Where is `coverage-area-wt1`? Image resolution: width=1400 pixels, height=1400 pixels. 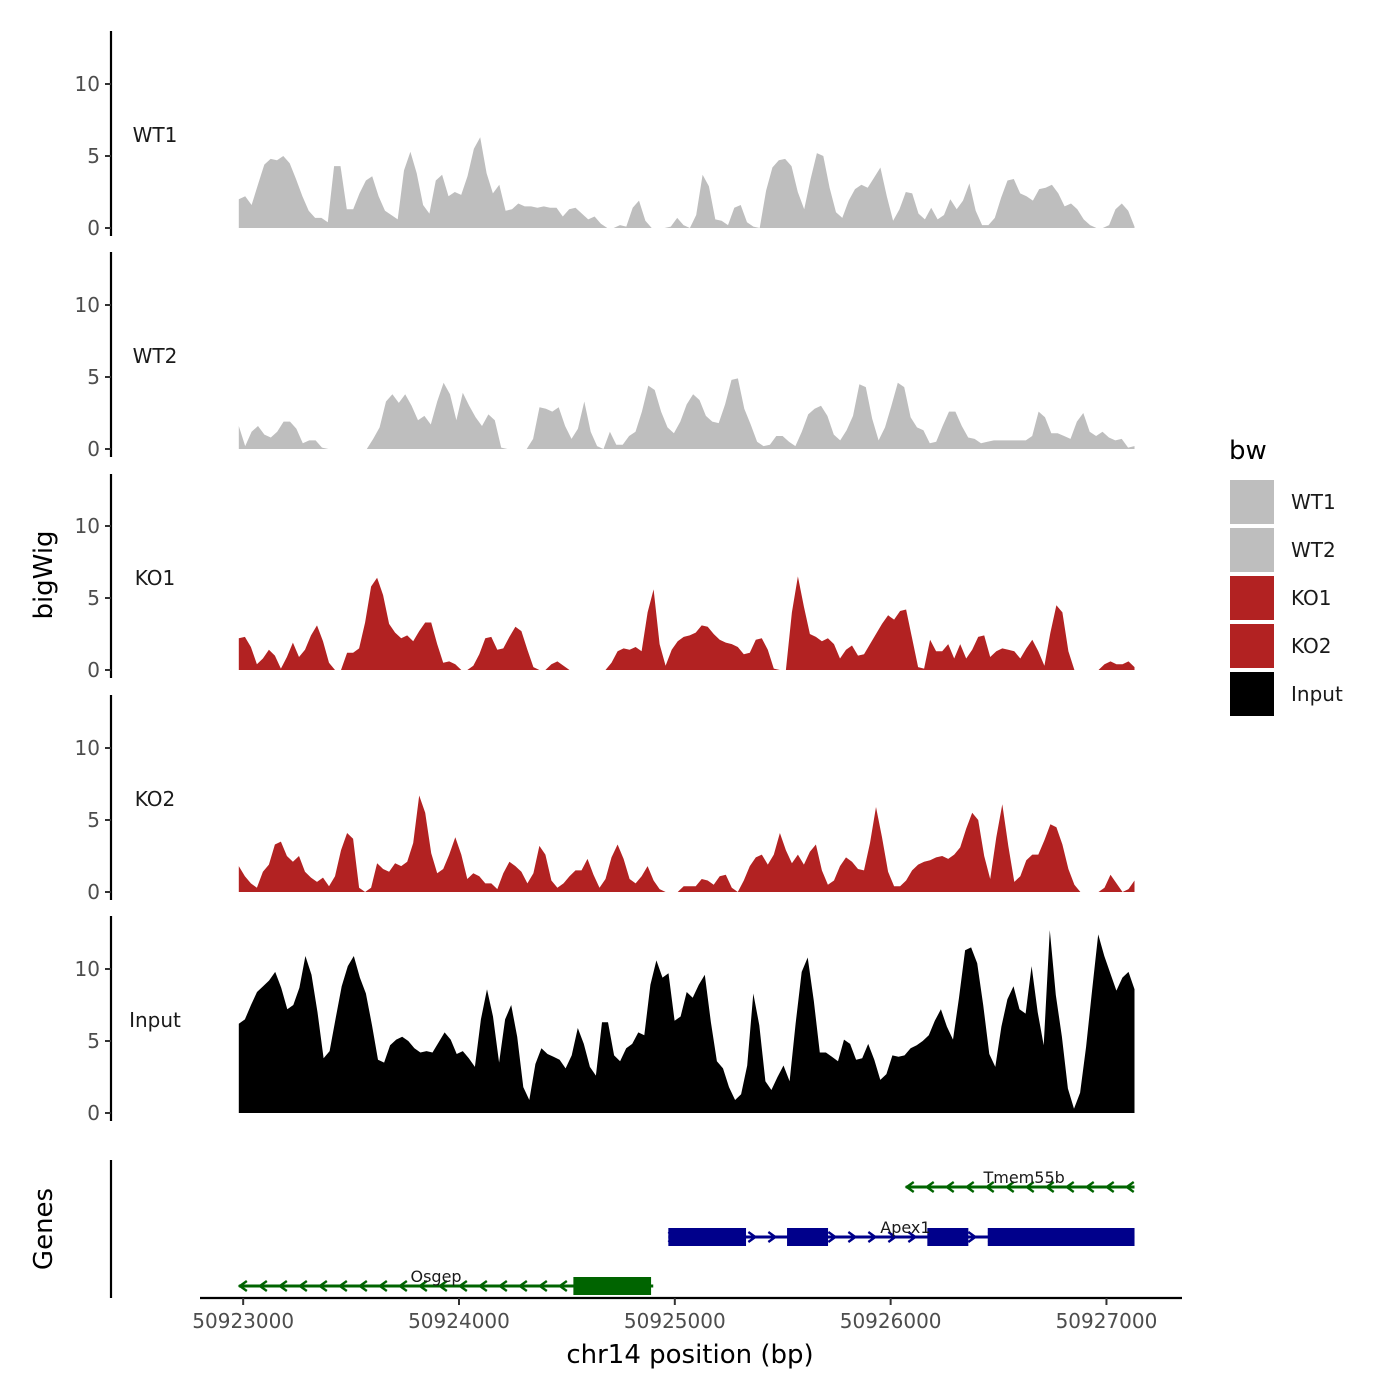 coverage-area-wt1 is located at coordinates (686, 182).